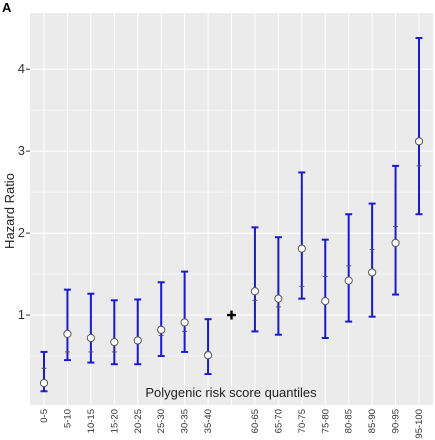 This screenshot has height=440, width=435. I want to click on y-axis-ticks: 1 2 3 4, so click(24, 191).